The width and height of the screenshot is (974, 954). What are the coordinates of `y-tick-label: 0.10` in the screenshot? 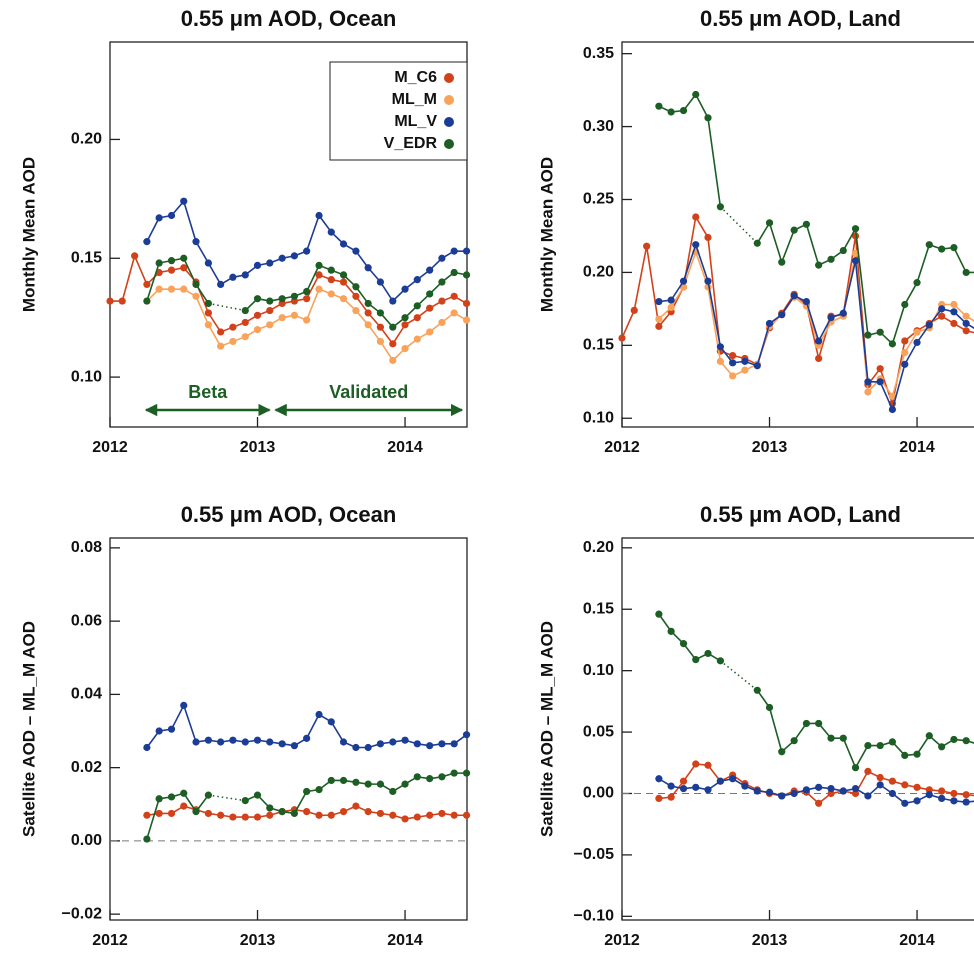 It's located at (598, 670).